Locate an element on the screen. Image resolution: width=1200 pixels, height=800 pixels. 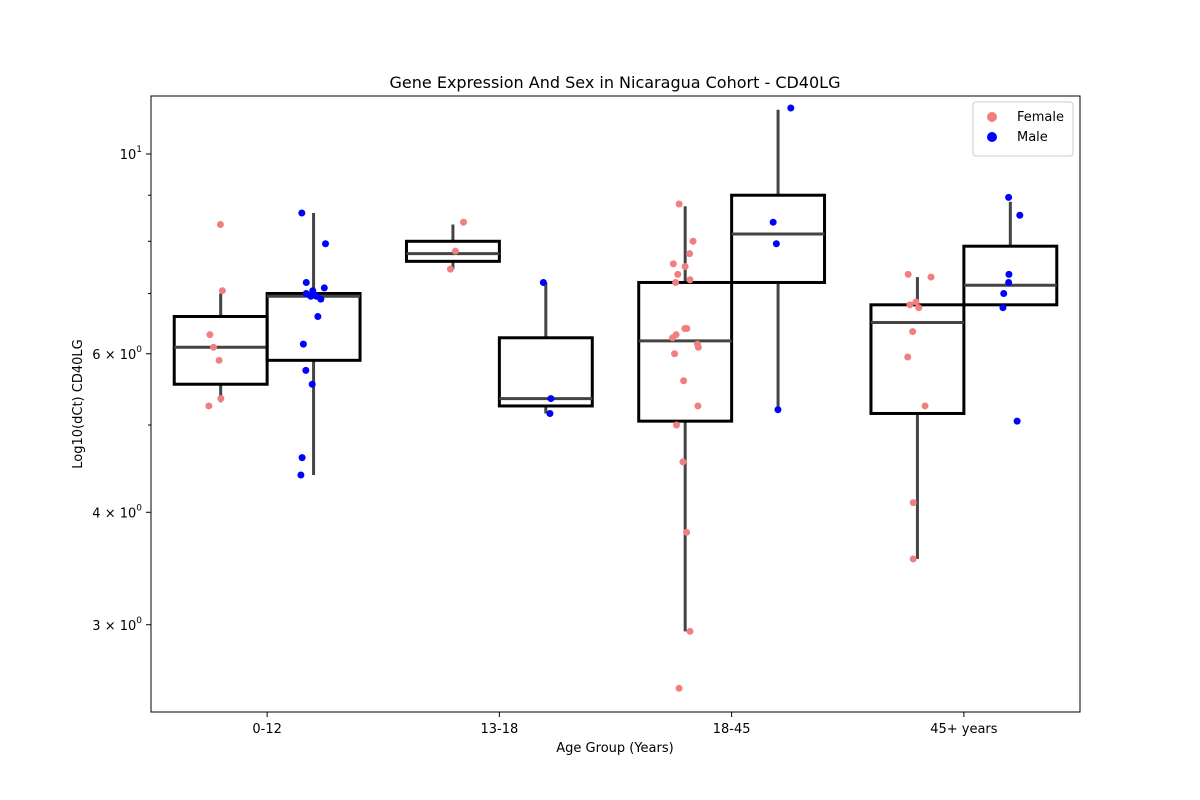
y-axis-label: Log10(dCt) CD40LG is located at coordinates (78, 403).